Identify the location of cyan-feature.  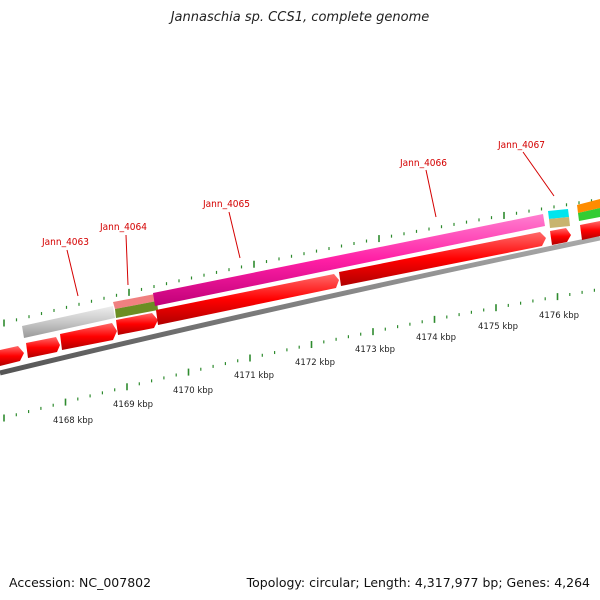
(558, 214).